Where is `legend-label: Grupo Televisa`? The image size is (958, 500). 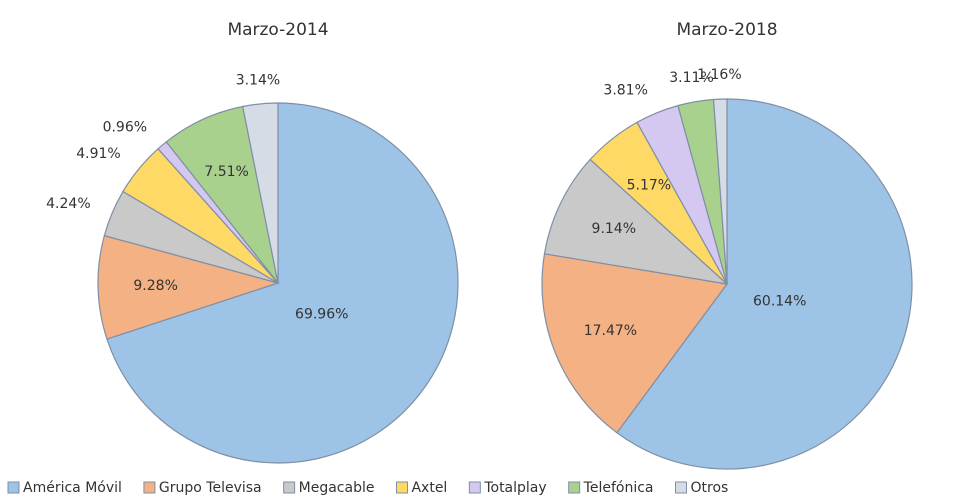 legend-label: Grupo Televisa is located at coordinates (210, 488).